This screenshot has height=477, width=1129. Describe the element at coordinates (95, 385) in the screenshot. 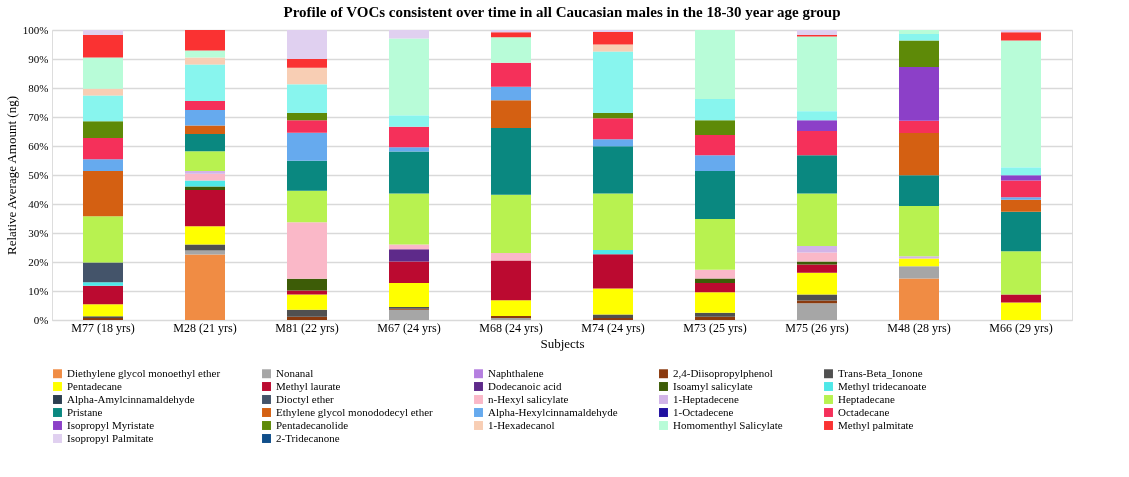

I see `legend-label: Pentadecane` at that location.